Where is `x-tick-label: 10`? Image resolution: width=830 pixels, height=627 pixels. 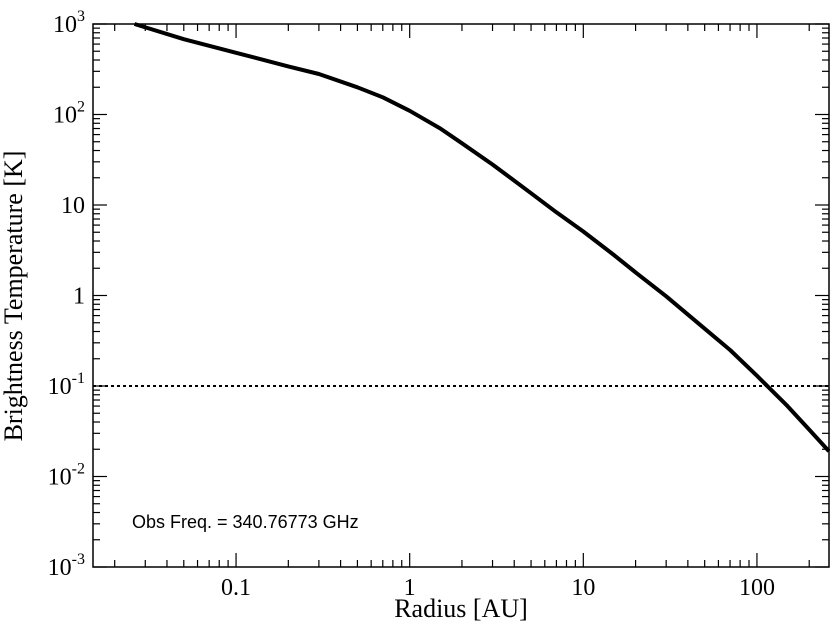
x-tick-label: 10 is located at coordinates (583, 588).